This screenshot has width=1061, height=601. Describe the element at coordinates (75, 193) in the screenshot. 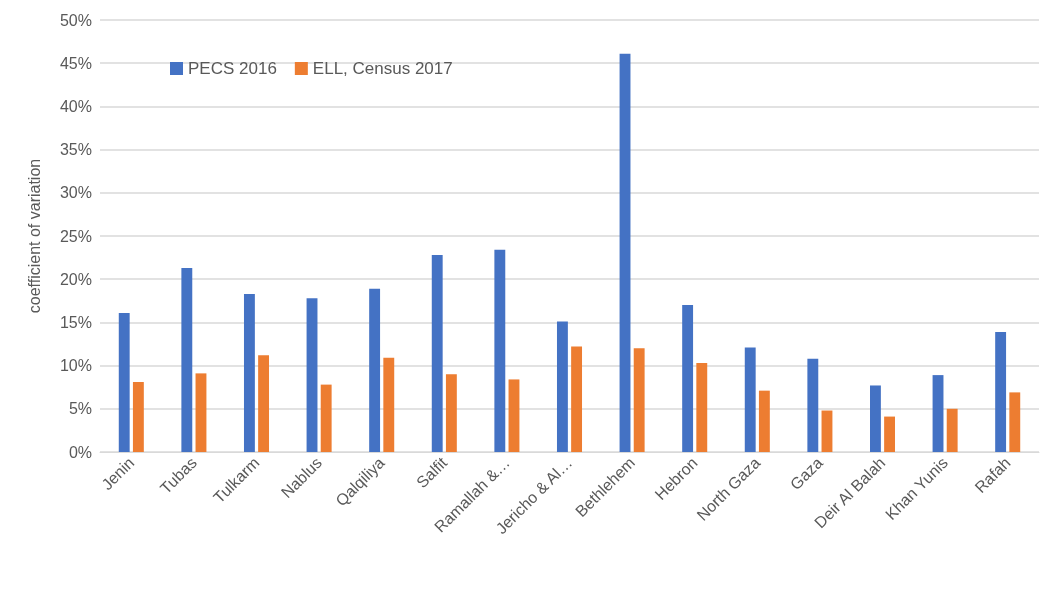

I see `y-tick-label: 30%` at that location.